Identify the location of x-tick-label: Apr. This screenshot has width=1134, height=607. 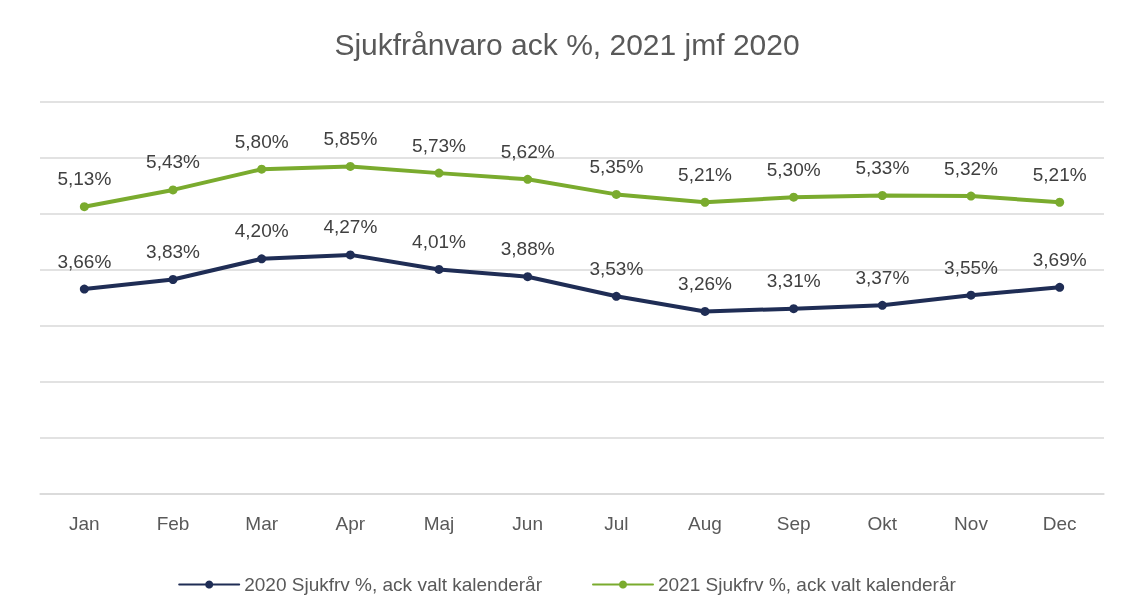
(350, 523).